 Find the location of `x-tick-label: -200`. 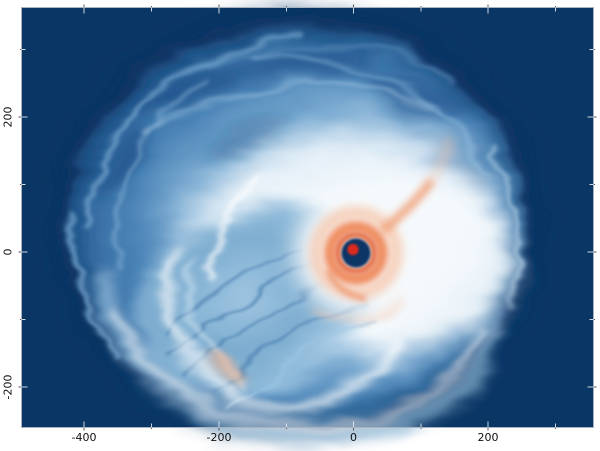

x-tick-label: -200 is located at coordinates (219, 437).